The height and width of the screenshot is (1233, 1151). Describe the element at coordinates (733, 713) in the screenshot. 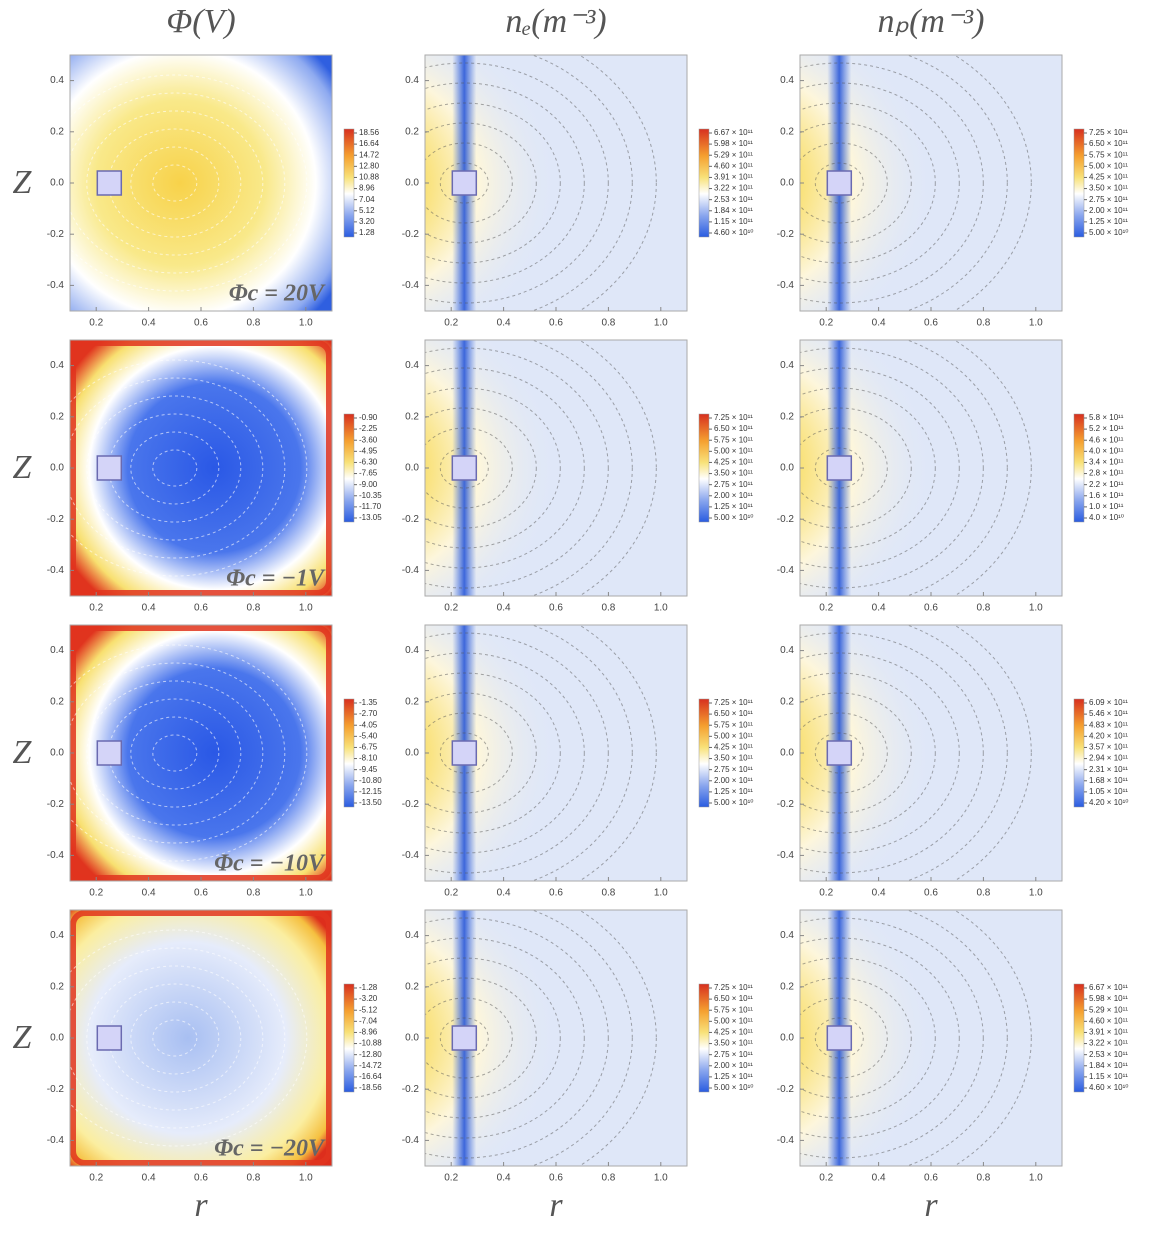

I see `colorbar-tick-label: 6.50 × 10¹¹` at that location.